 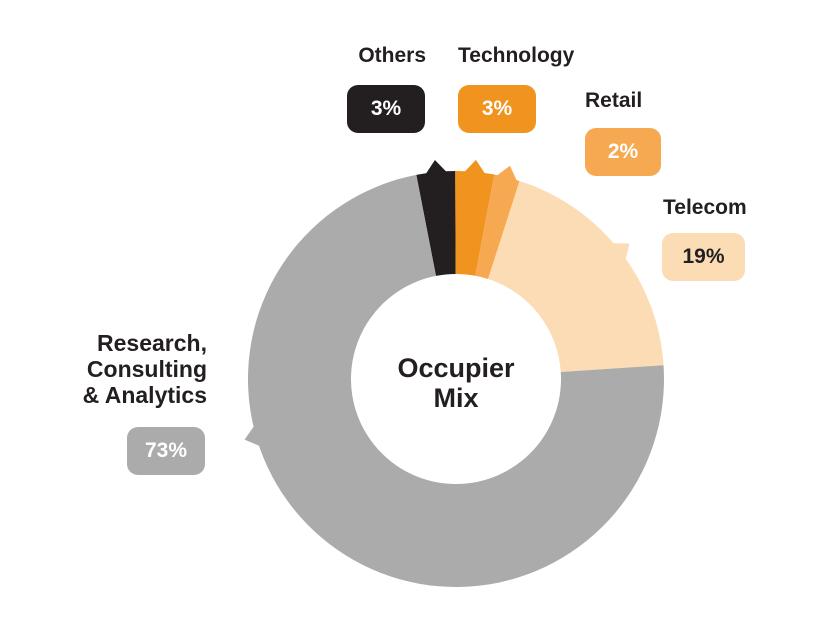 I want to click on telecom-label: Telecom, so click(x=705, y=207).